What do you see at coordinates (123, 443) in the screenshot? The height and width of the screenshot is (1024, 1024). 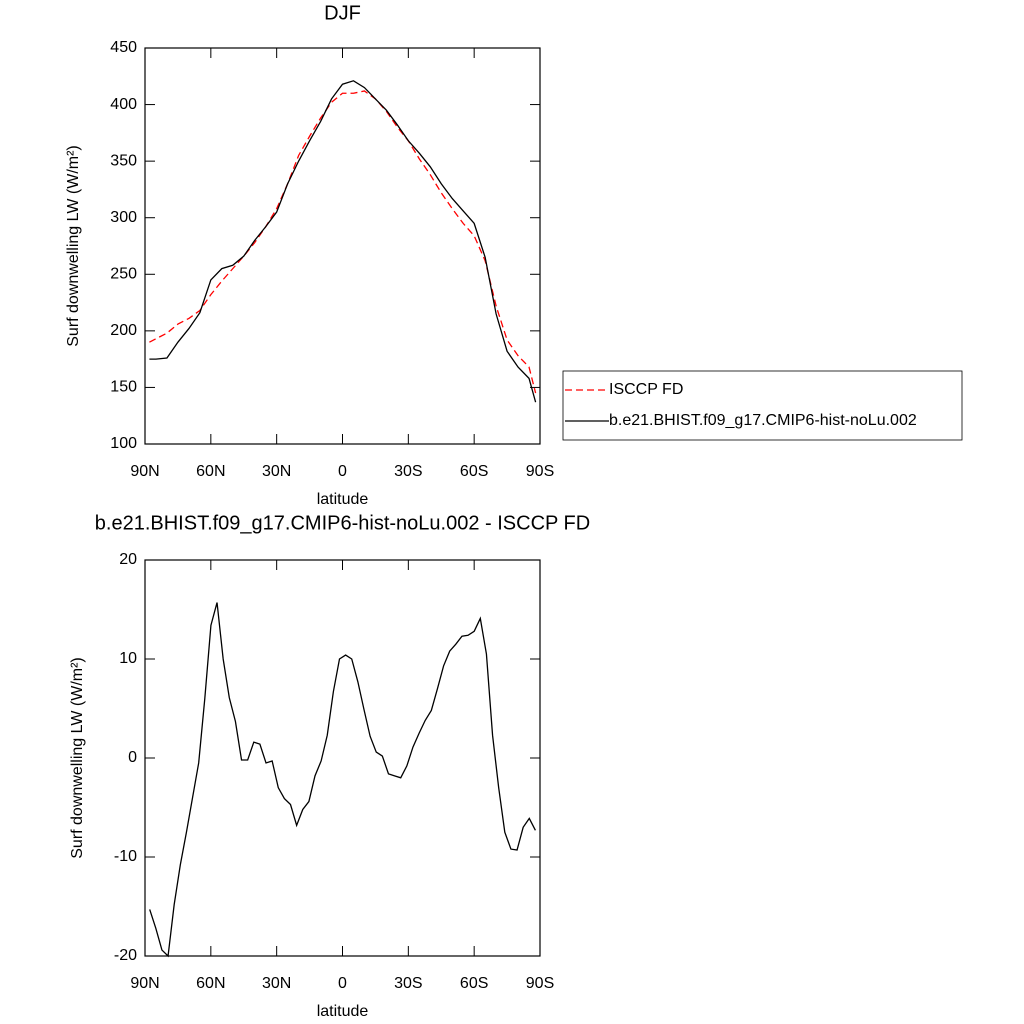 I see `y-tick-label: 100` at bounding box center [123, 443].